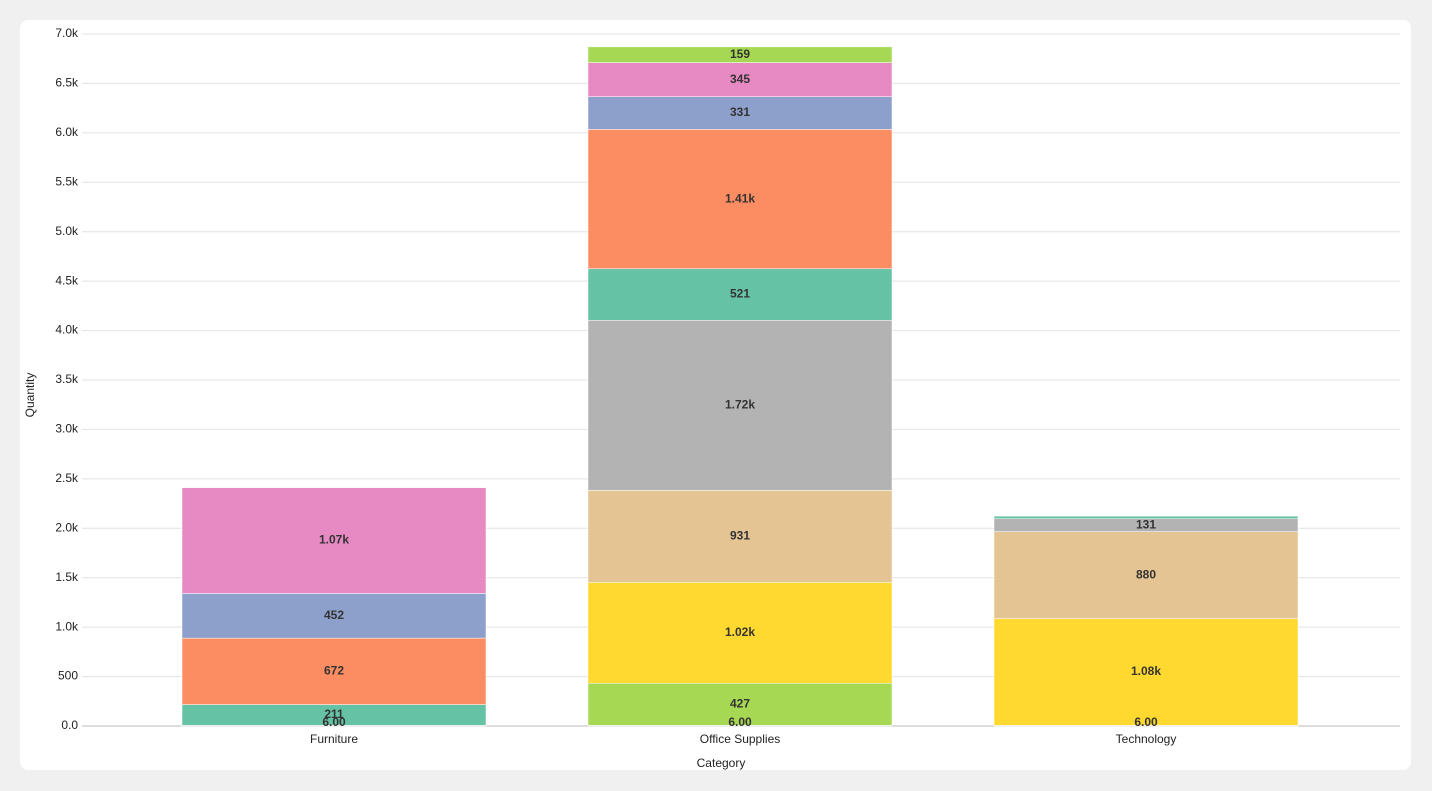 The width and height of the screenshot is (1432, 791). I want to click on data-label: 880, so click(1146, 574).